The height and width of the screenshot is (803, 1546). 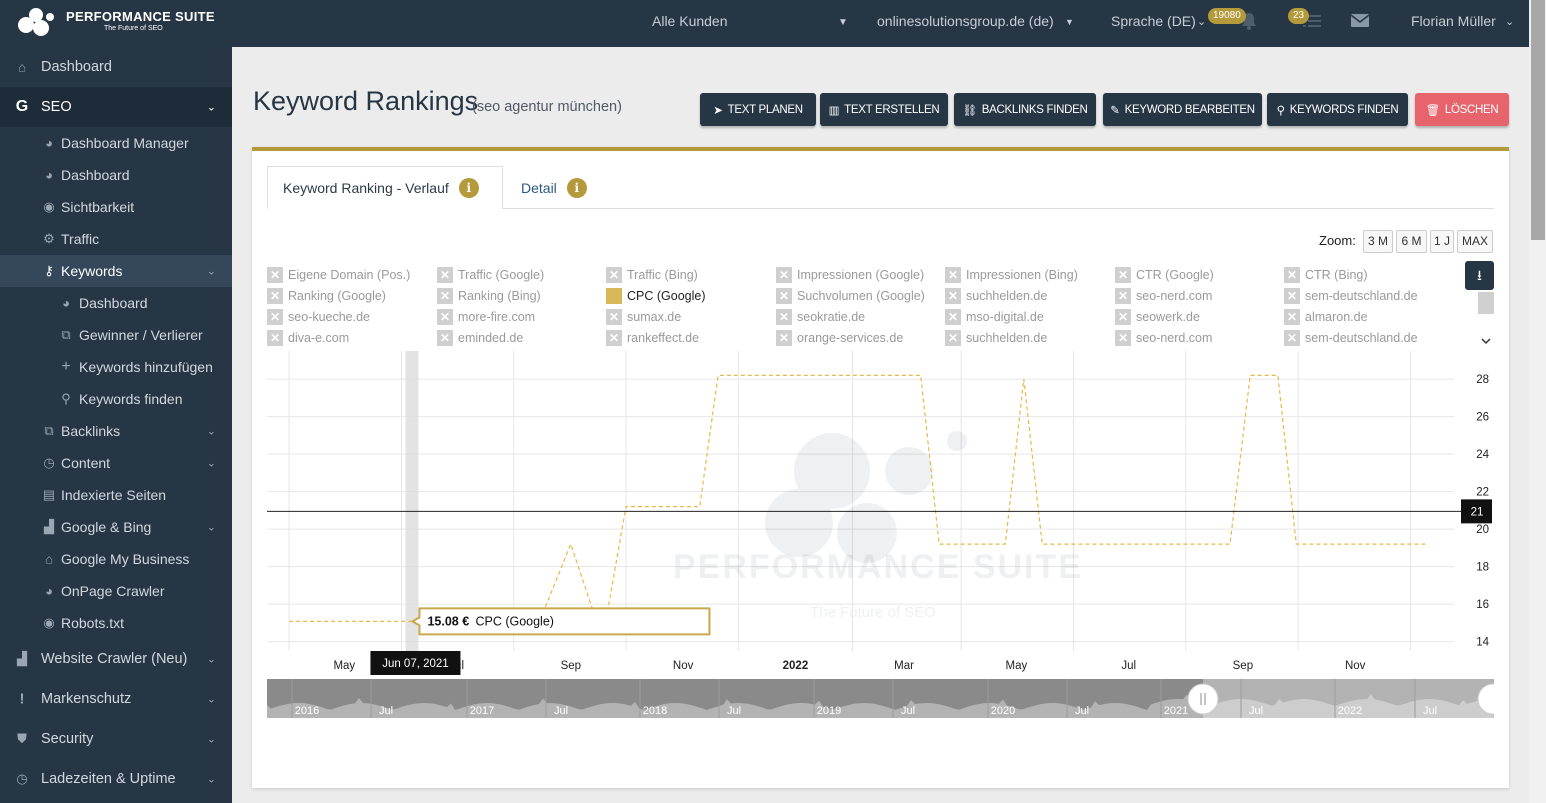 I want to click on sidebar-item-markenschutz: ! Markenschutz ⌄, so click(x=116, y=699).